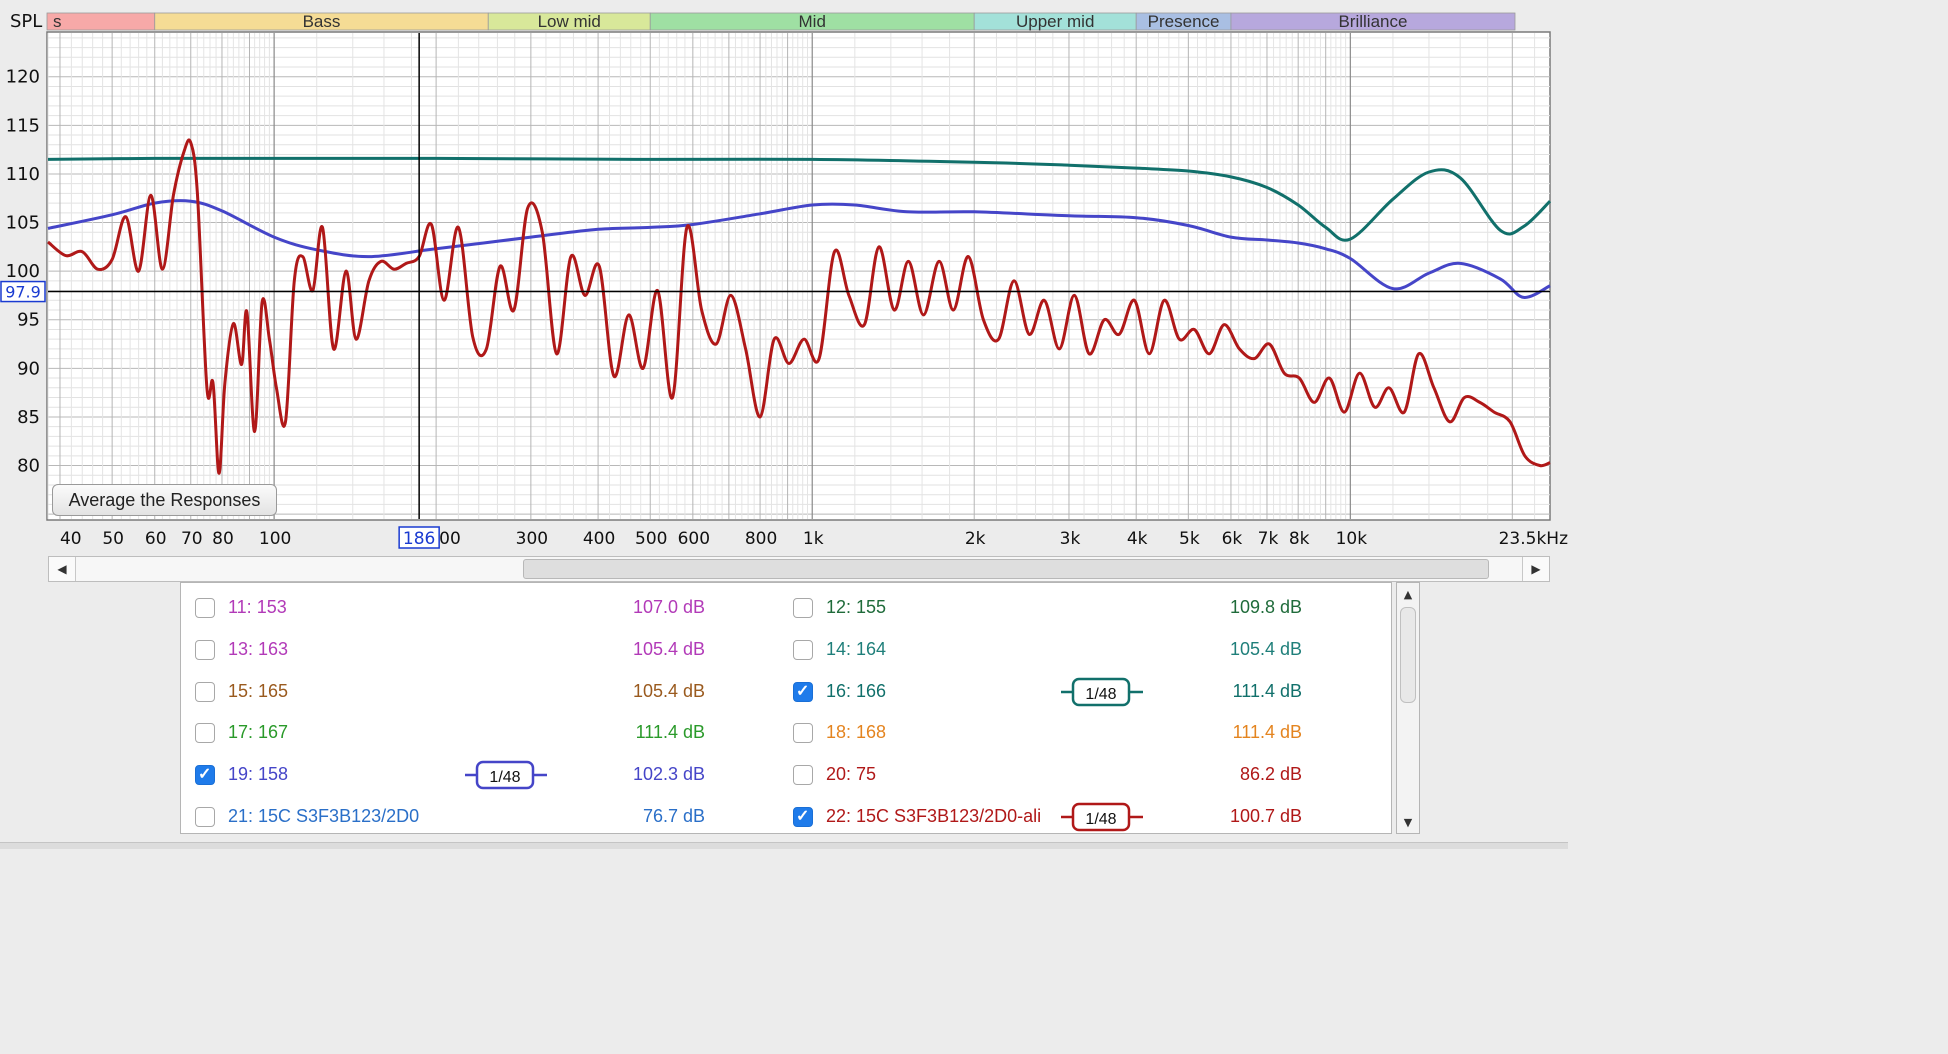 The width and height of the screenshot is (1948, 1054). I want to click on measurement-row: 22: 15C S3F3B123/2D0-ali 100.7 dB 1/48, so click(786, 817).